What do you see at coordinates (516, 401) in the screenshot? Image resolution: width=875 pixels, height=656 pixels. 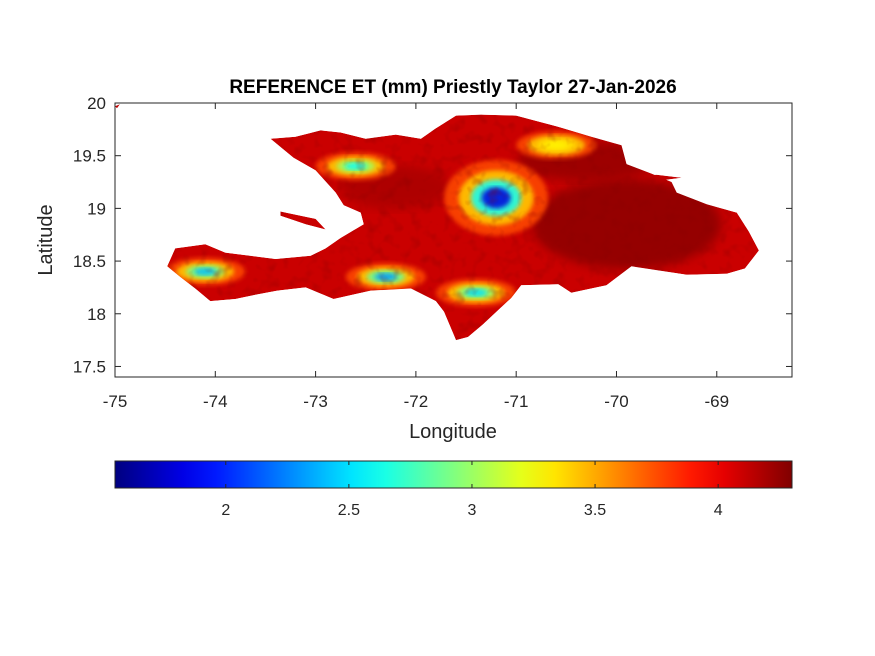 I see `x-tick-label: -71` at bounding box center [516, 401].